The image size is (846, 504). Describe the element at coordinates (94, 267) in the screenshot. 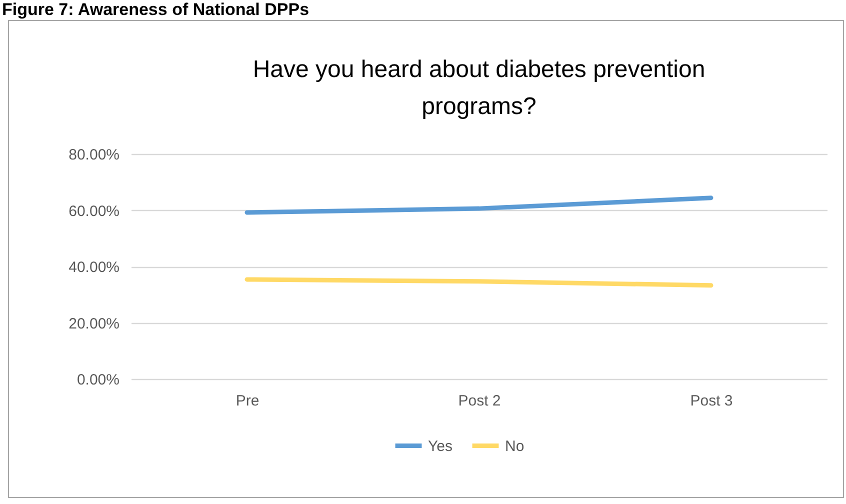

I see `y-tick-label: 40.00%` at that location.